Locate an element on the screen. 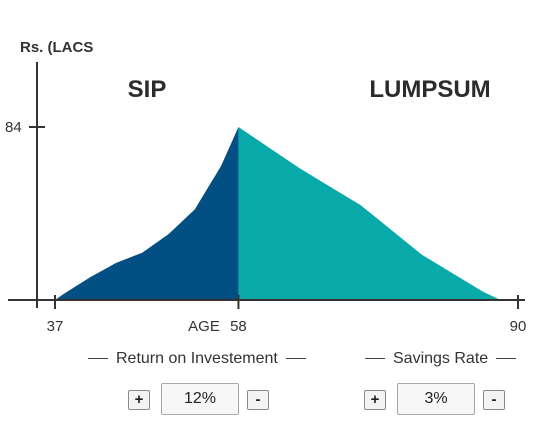 This screenshot has height=421, width=543. x-tick-label: 37 is located at coordinates (55, 326).